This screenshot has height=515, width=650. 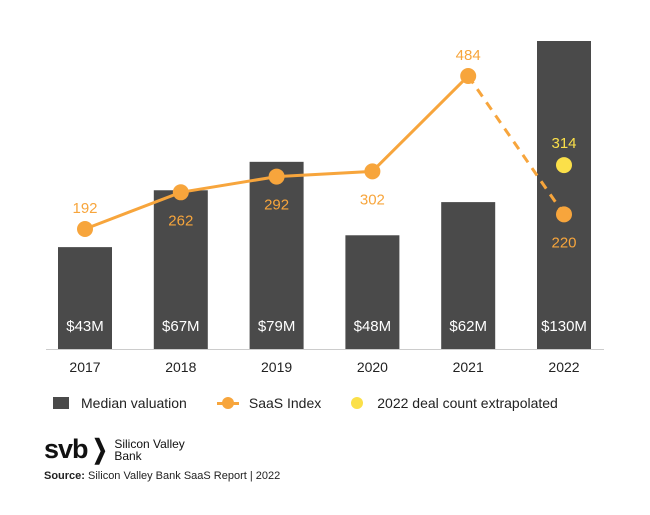 I want to click on chevron-right-icon: ❯, so click(x=99, y=449).